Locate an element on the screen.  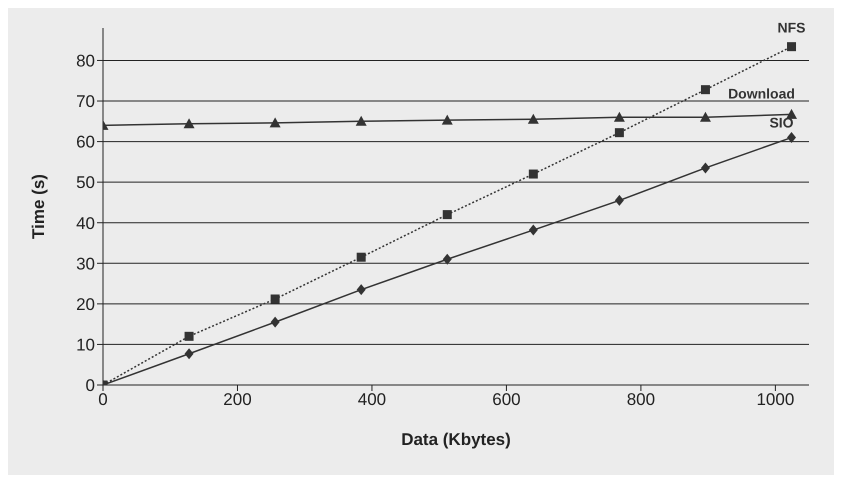
x-tick-label: 600 is located at coordinates (506, 400).